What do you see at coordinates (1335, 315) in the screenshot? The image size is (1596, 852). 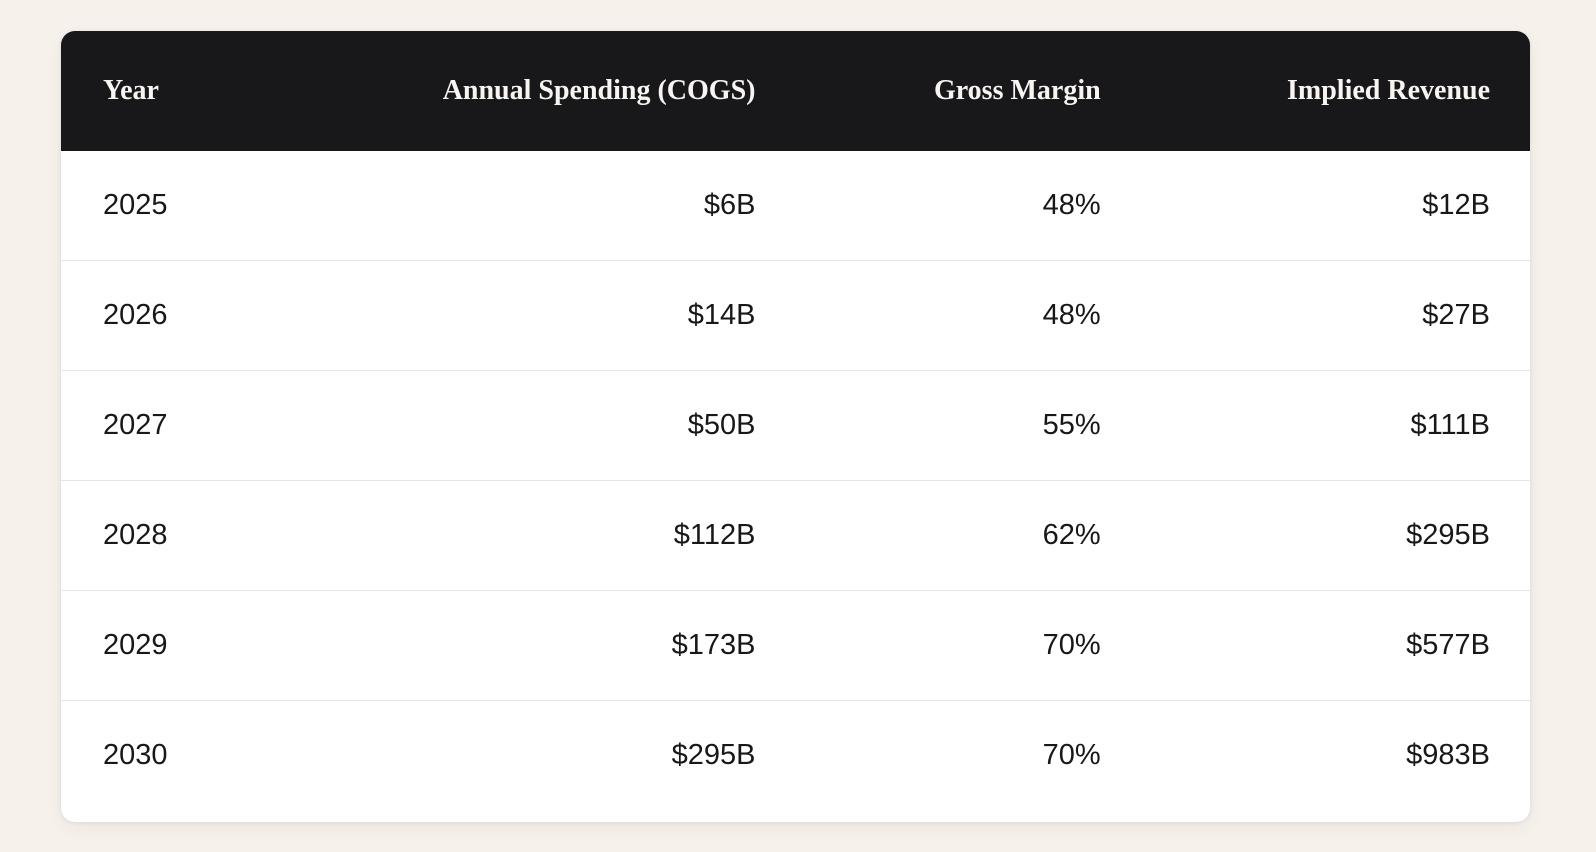 I see `cell-implied-revenue: $27B` at bounding box center [1335, 315].